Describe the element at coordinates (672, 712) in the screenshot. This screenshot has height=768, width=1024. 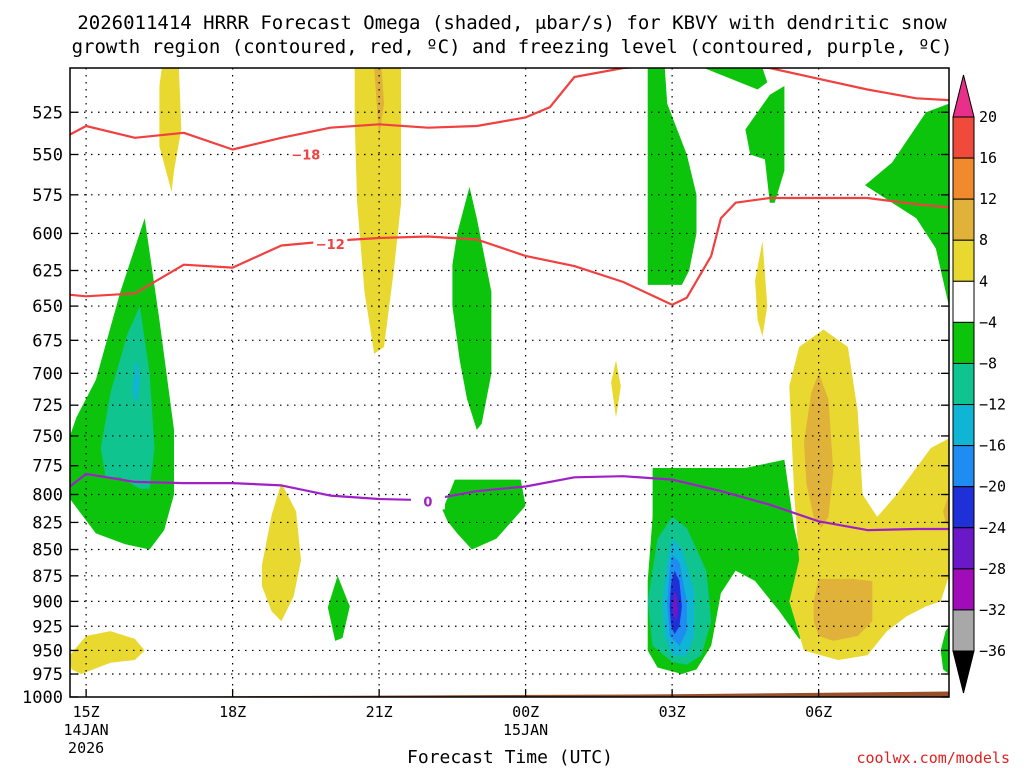
I see `x-tick-label-03Z: 03Z` at that location.